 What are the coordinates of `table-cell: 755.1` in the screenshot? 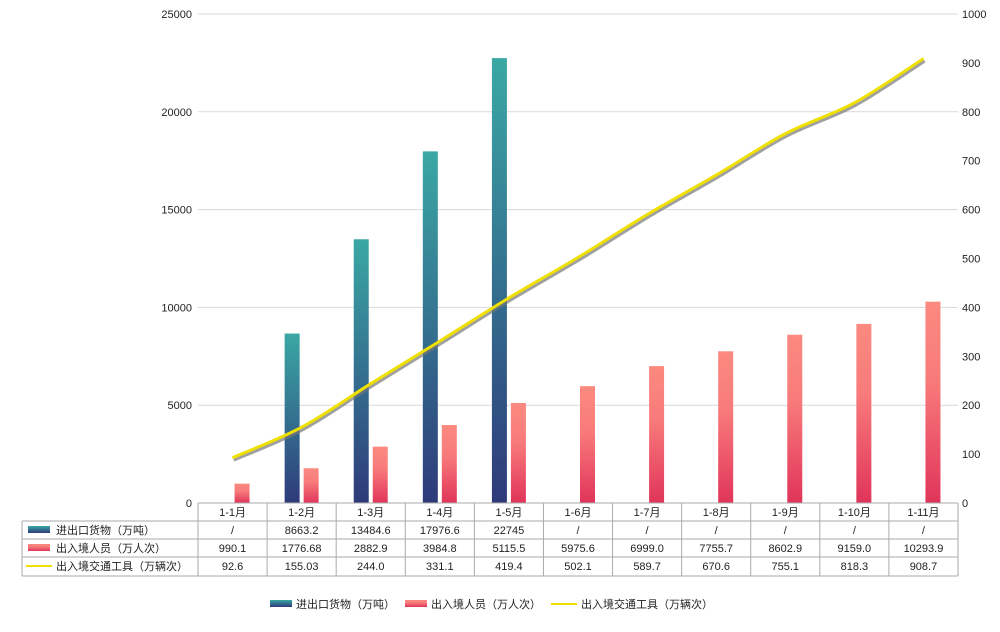 It's located at (786, 567).